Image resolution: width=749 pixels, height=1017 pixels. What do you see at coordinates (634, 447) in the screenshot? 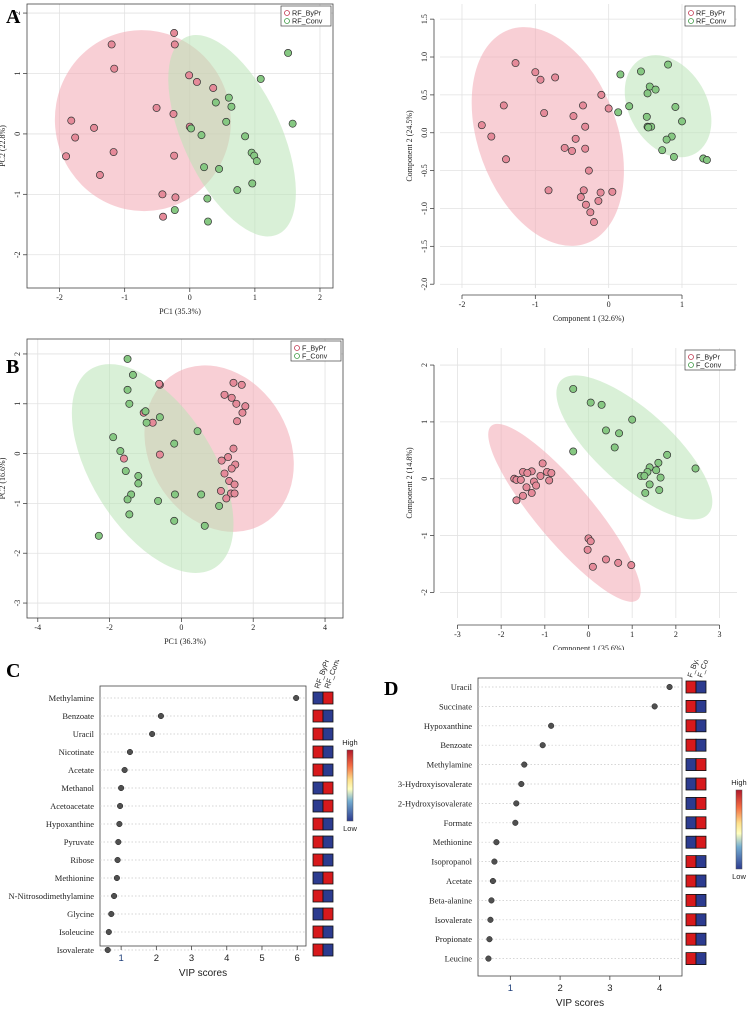
I see `confidence-ellipse-group2` at bounding box center [634, 447].